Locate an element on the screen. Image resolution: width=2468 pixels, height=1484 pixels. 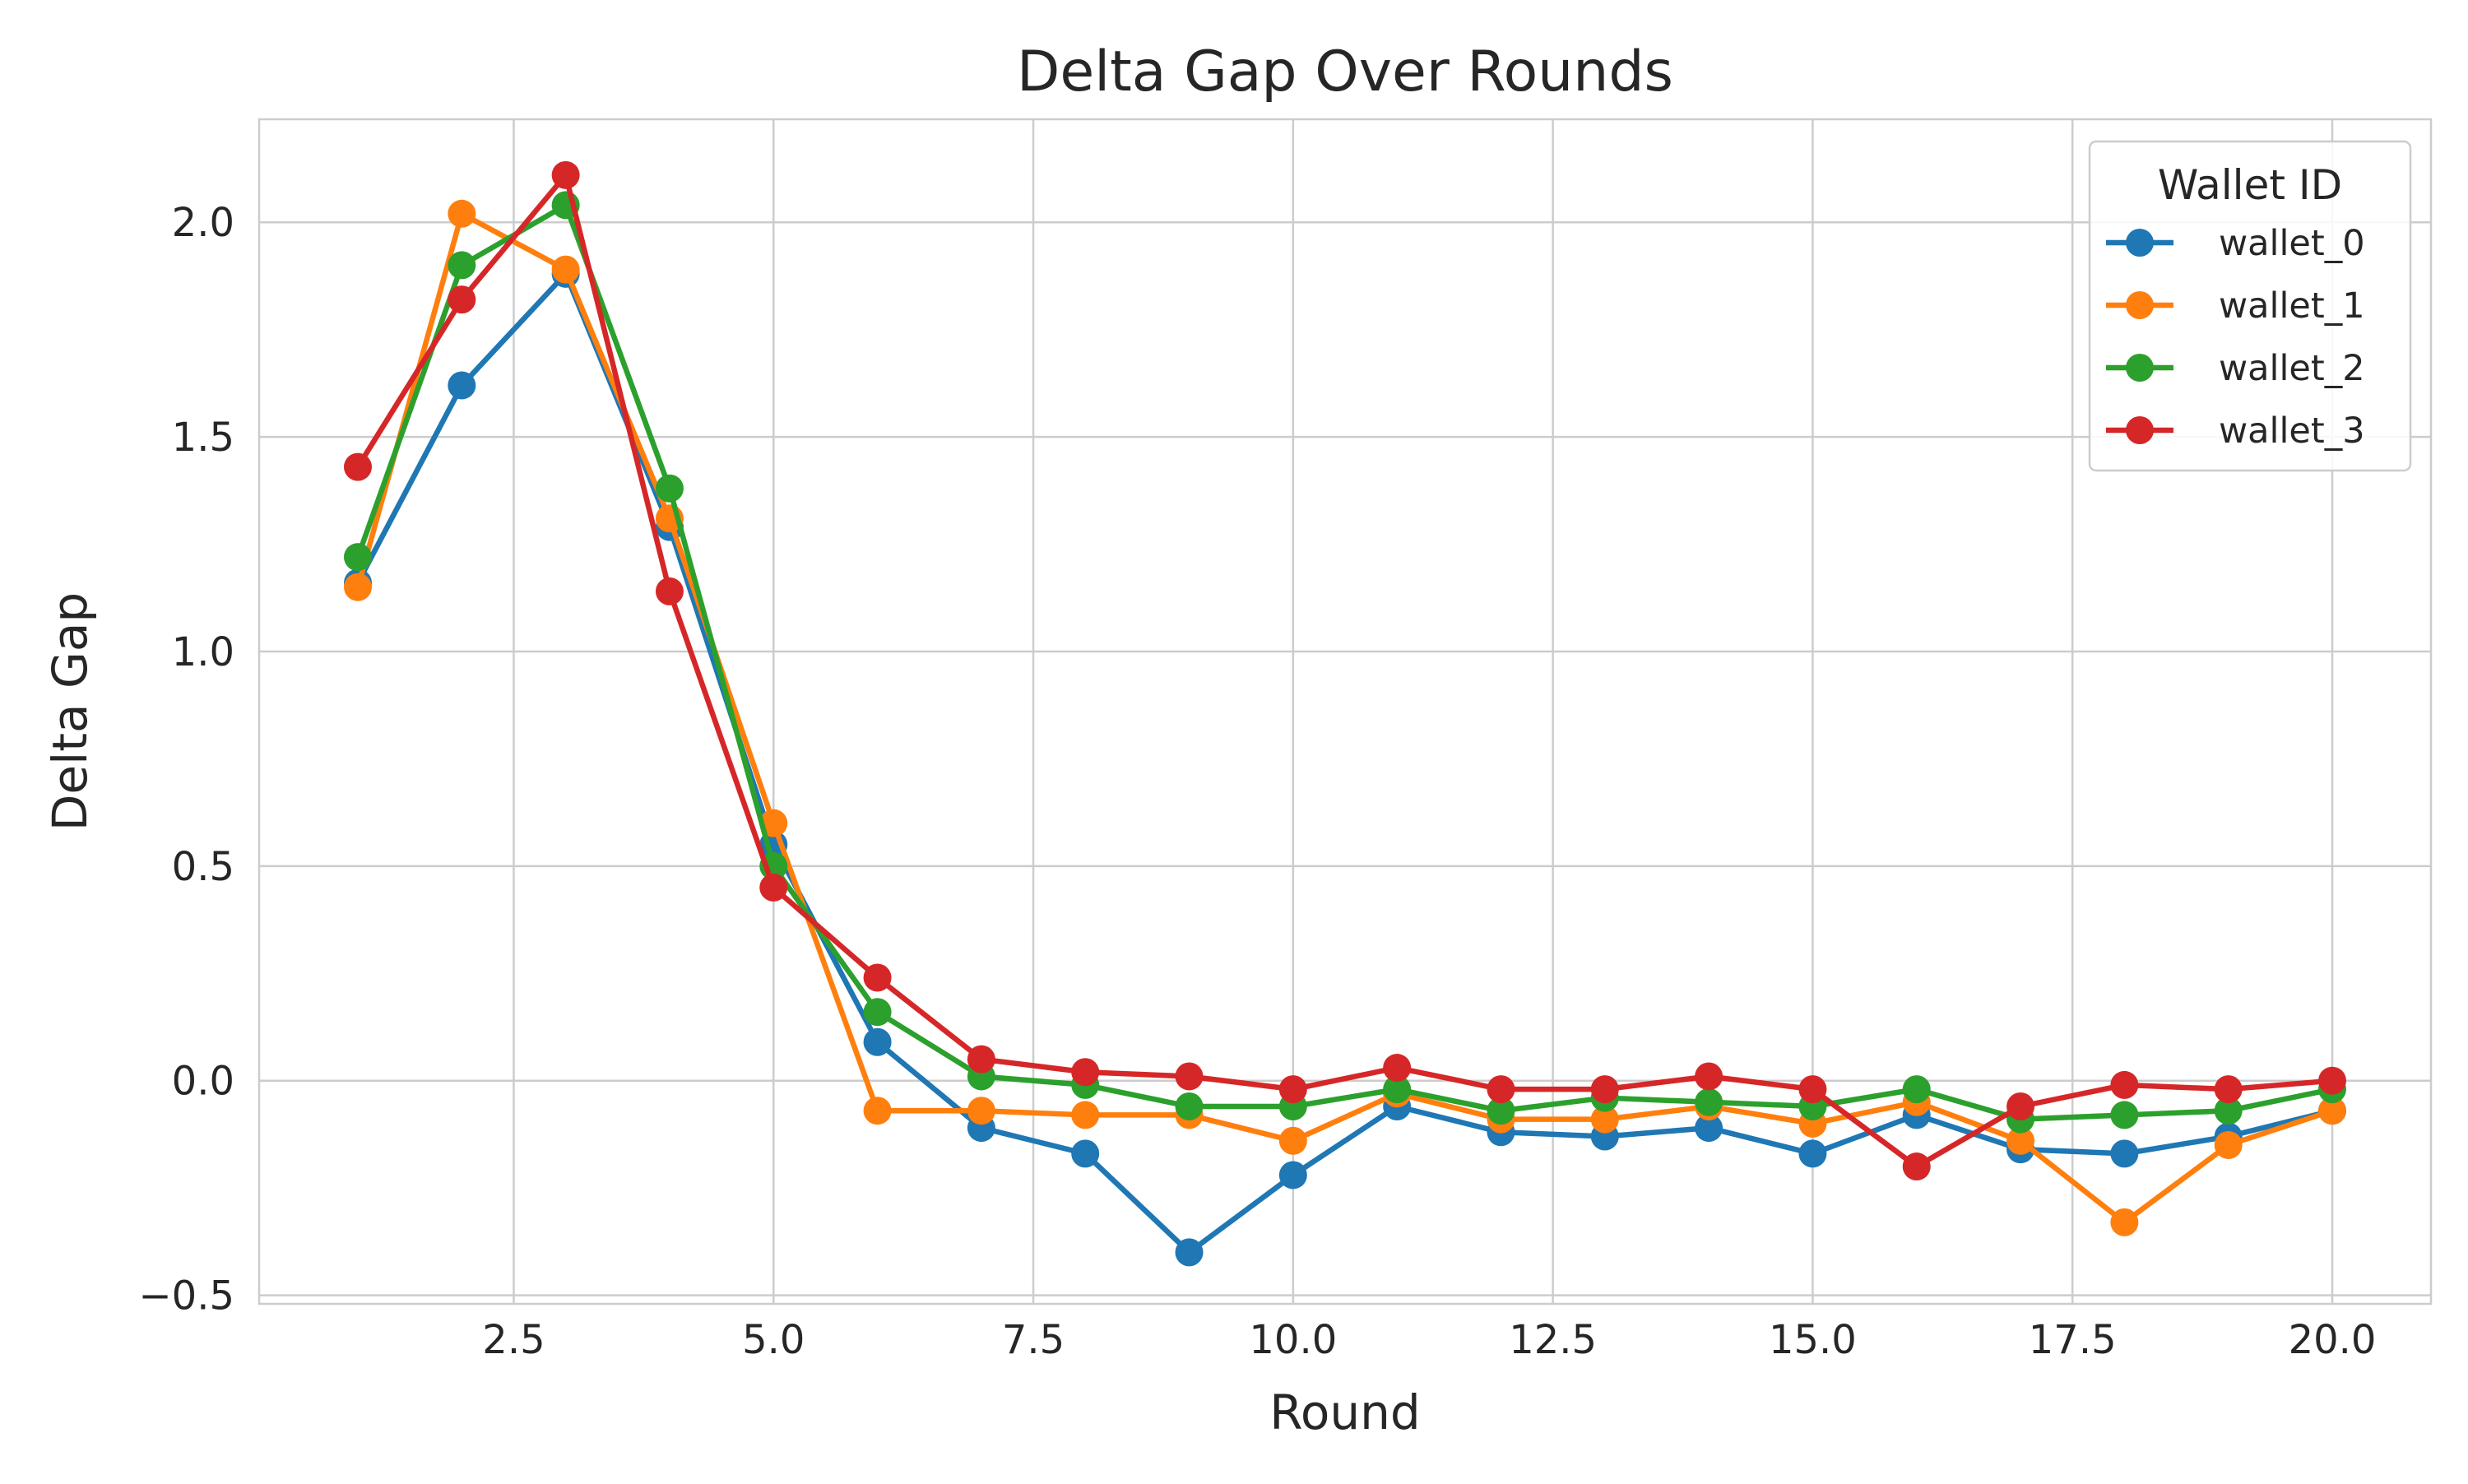
y-tick-label: −0.5 is located at coordinates (186, 1296).